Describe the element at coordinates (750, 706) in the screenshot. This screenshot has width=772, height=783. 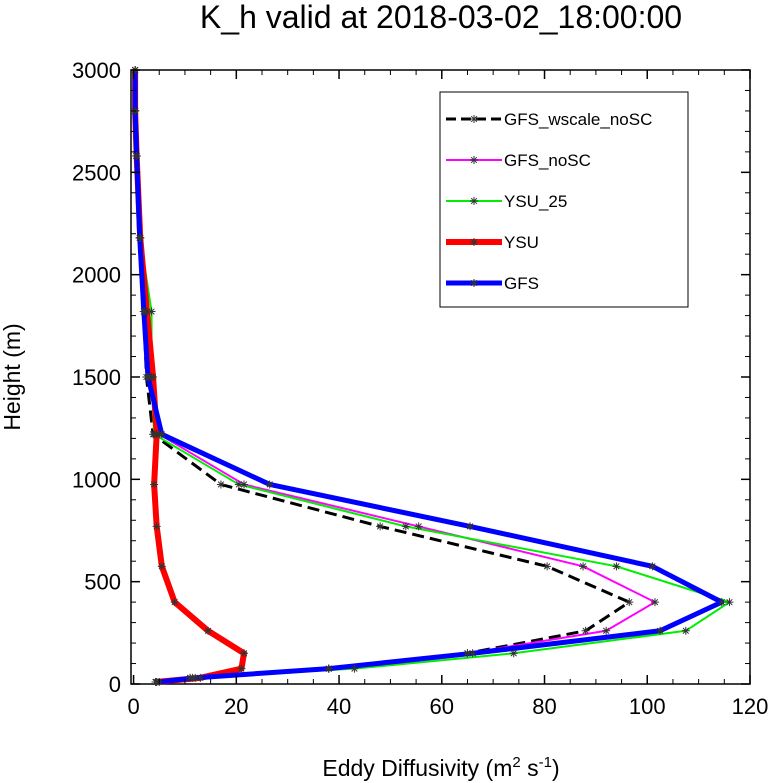
I see `x-tick-label: 120` at that location.